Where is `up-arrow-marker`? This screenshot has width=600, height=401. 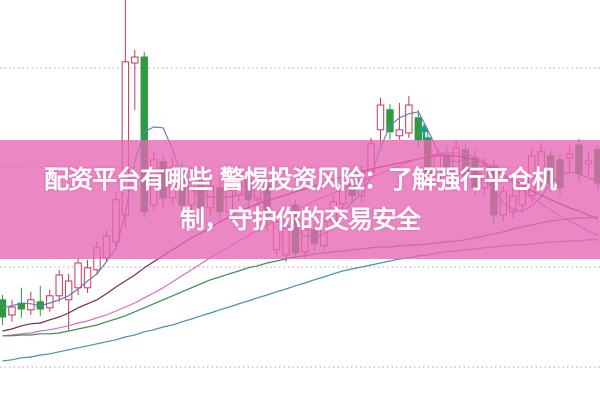
up-arrow-marker is located at coordinates (424, 132).